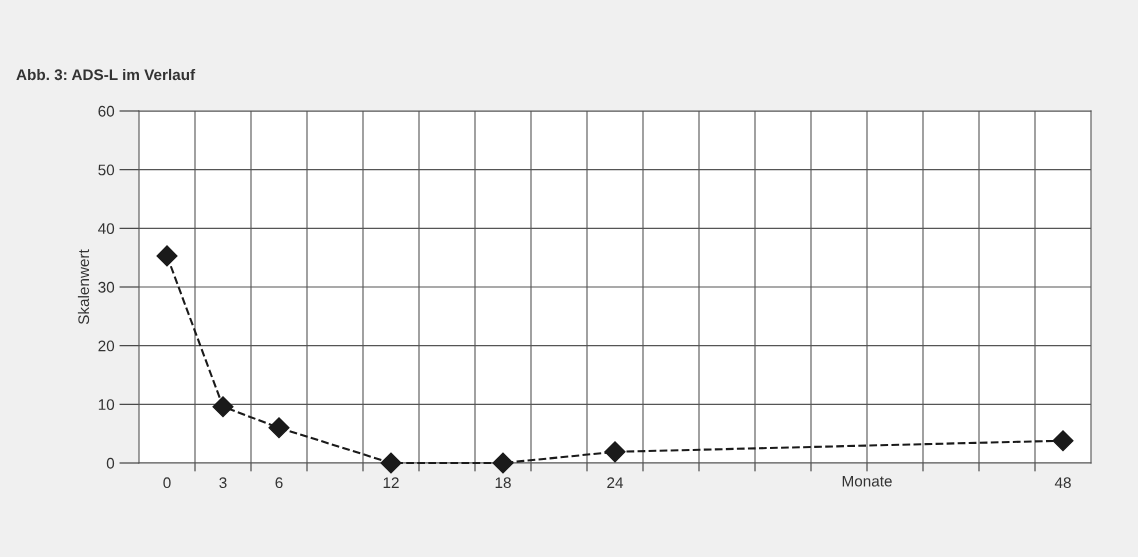 Image resolution: width=1138 pixels, height=557 pixels. I want to click on x-tick-label: 6, so click(279, 483).